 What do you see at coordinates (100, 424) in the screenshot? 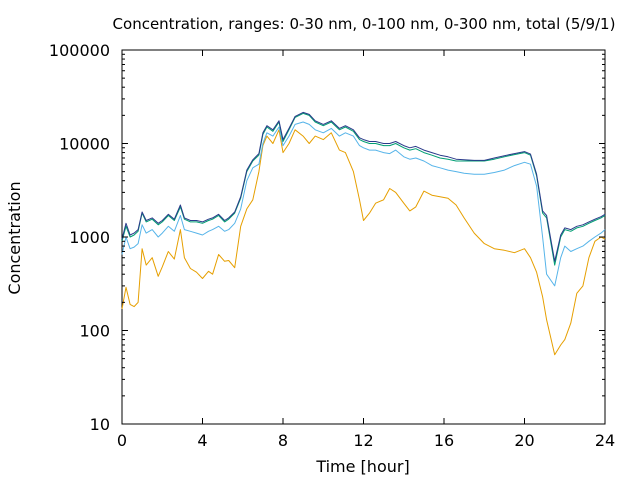
I see `y-tick-label: 10` at bounding box center [100, 424].